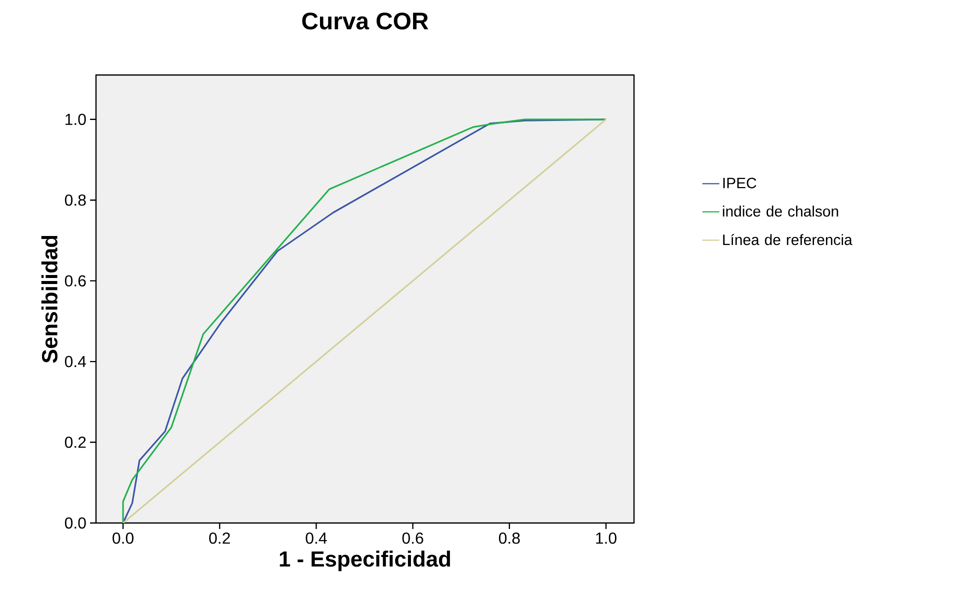  What do you see at coordinates (365, 21) in the screenshot?
I see `chart-title: Curva COR` at bounding box center [365, 21].